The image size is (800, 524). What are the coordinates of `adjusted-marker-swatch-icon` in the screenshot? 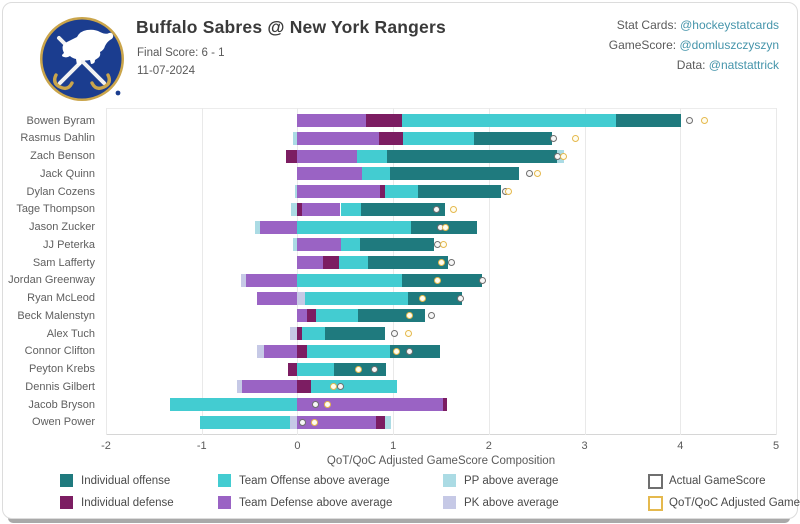 It's located at (655, 503).